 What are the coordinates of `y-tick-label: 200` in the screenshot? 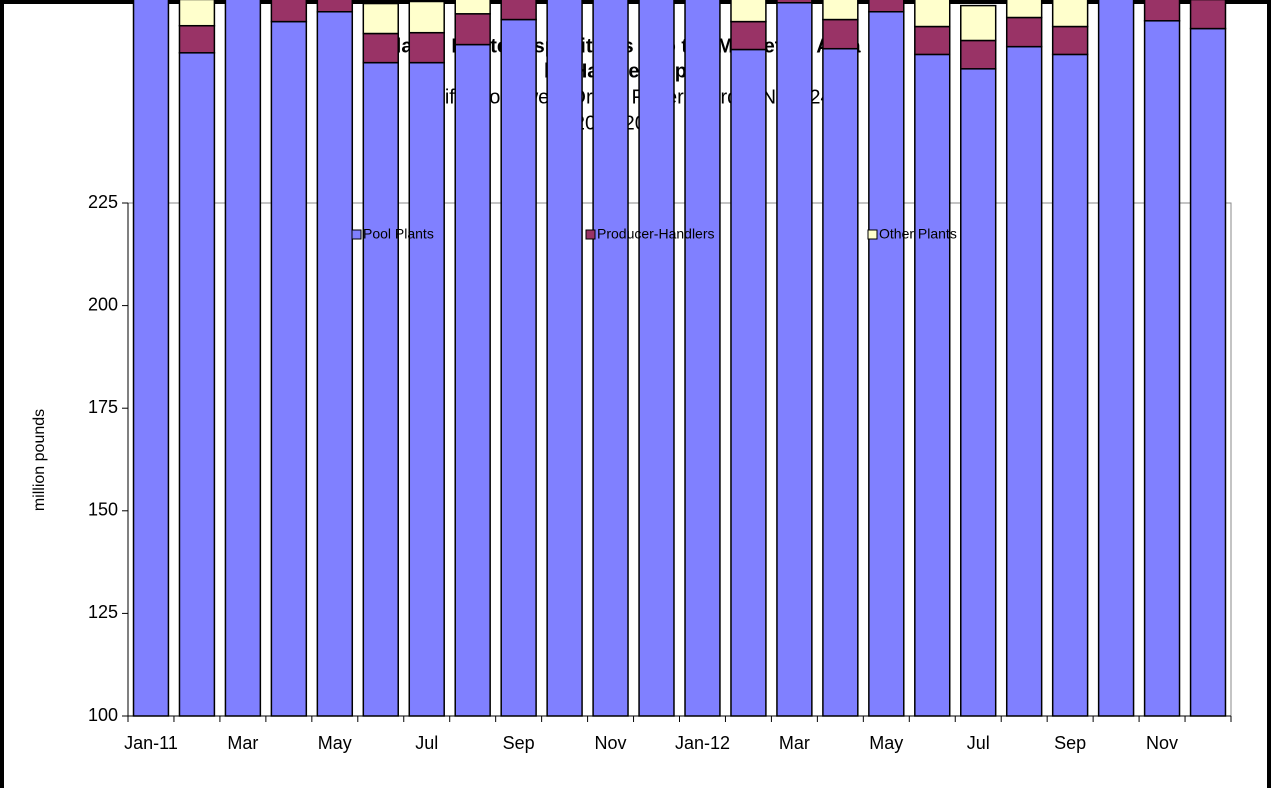 It's located at (103, 304).